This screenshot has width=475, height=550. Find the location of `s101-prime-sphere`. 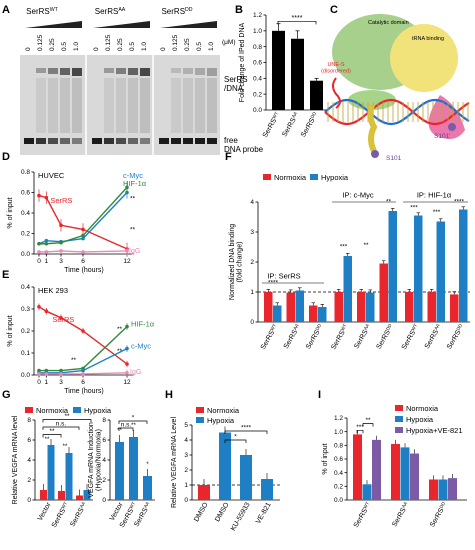

s101-prime-sphere is located at coordinates (452, 127).